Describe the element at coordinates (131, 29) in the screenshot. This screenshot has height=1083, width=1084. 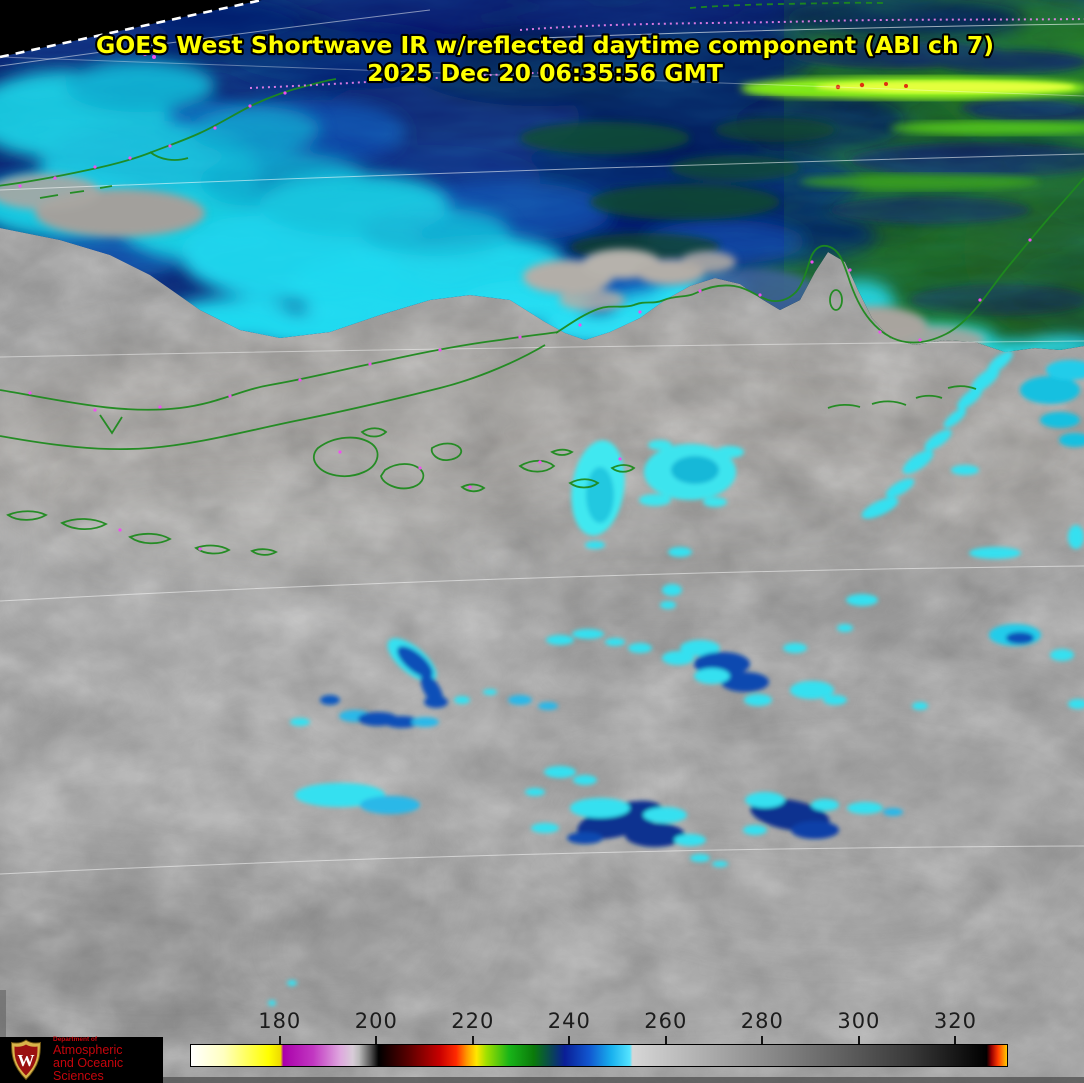
I see `map-boundary` at that location.